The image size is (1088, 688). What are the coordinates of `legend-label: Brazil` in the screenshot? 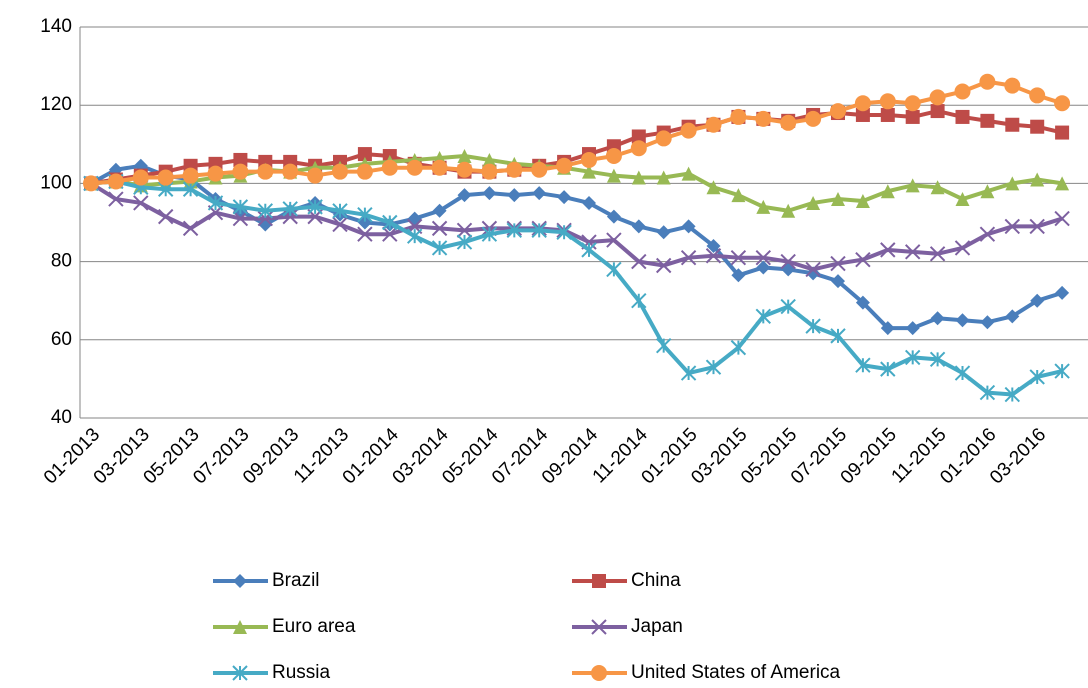 It's located at (296, 580).